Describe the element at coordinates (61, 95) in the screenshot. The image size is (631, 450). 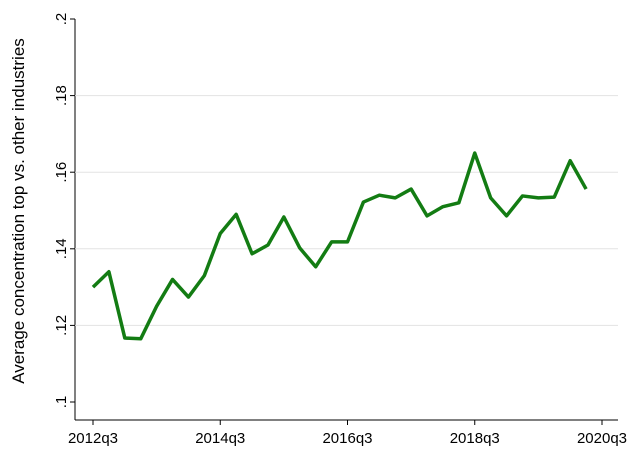
I see `y-tick-label: .18` at that location.